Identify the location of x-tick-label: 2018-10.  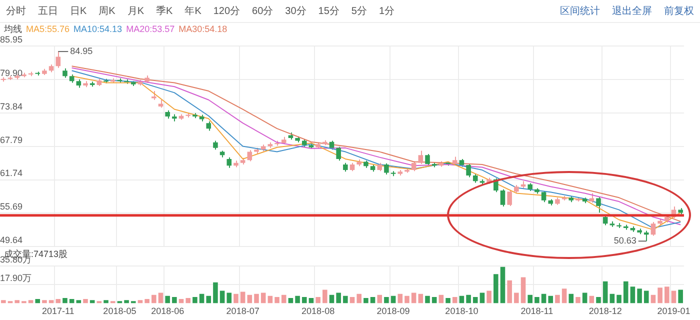
(461, 311).